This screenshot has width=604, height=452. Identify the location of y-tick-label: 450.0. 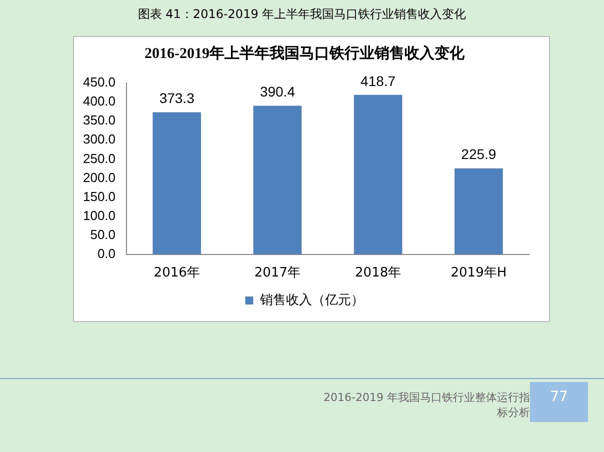
(99, 82).